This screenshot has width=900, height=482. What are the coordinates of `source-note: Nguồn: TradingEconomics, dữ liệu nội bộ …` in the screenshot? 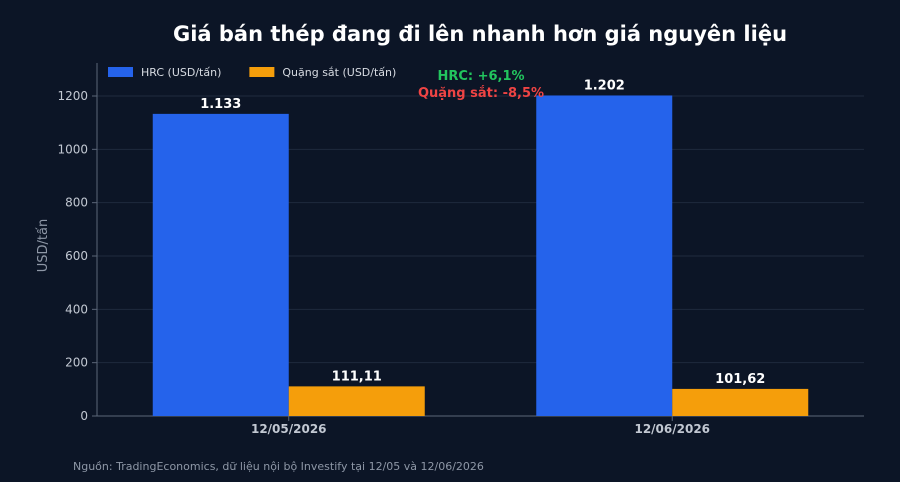 It's located at (278, 466).